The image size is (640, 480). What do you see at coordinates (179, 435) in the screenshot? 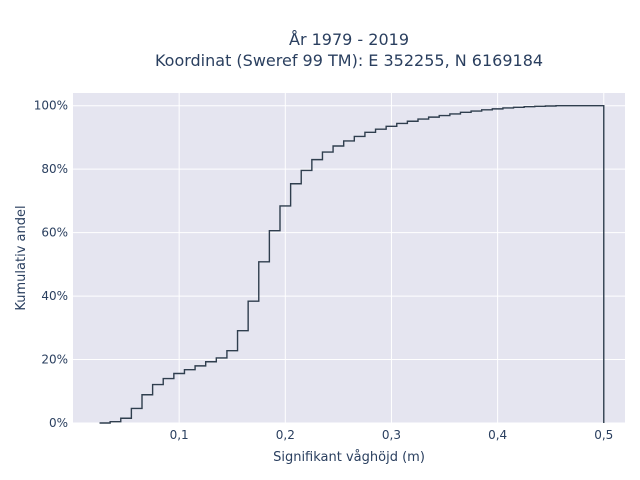
I see `x-tick-label: 0,1` at bounding box center [179, 435].